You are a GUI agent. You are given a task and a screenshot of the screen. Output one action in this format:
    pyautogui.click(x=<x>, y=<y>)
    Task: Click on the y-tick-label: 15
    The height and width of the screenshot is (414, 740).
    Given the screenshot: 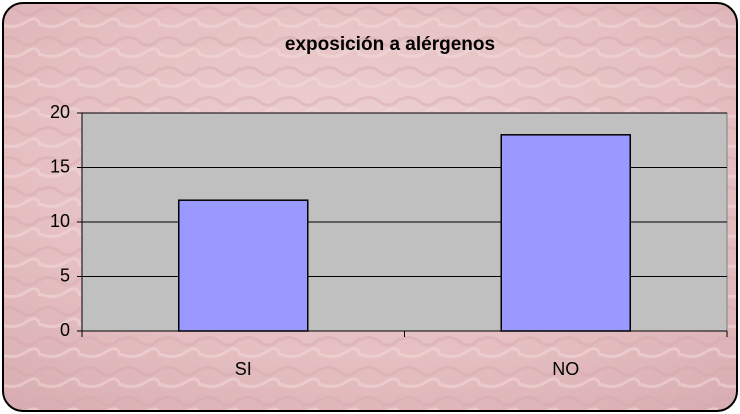 What is the action you would take?
    pyautogui.click(x=60, y=166)
    